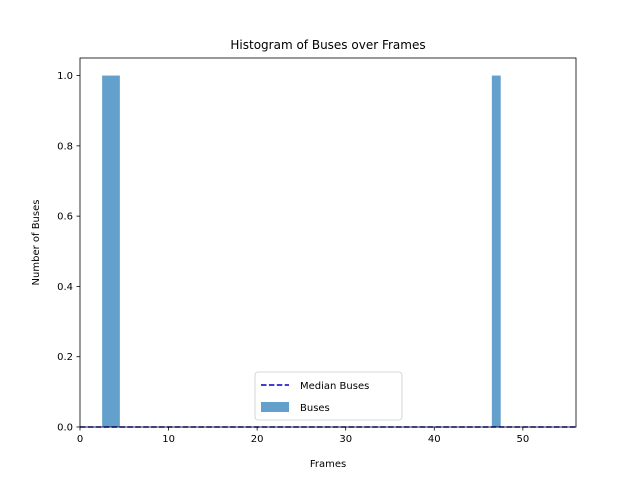 The image size is (640, 480). I want to click on x-tick-label: 40, so click(434, 439).